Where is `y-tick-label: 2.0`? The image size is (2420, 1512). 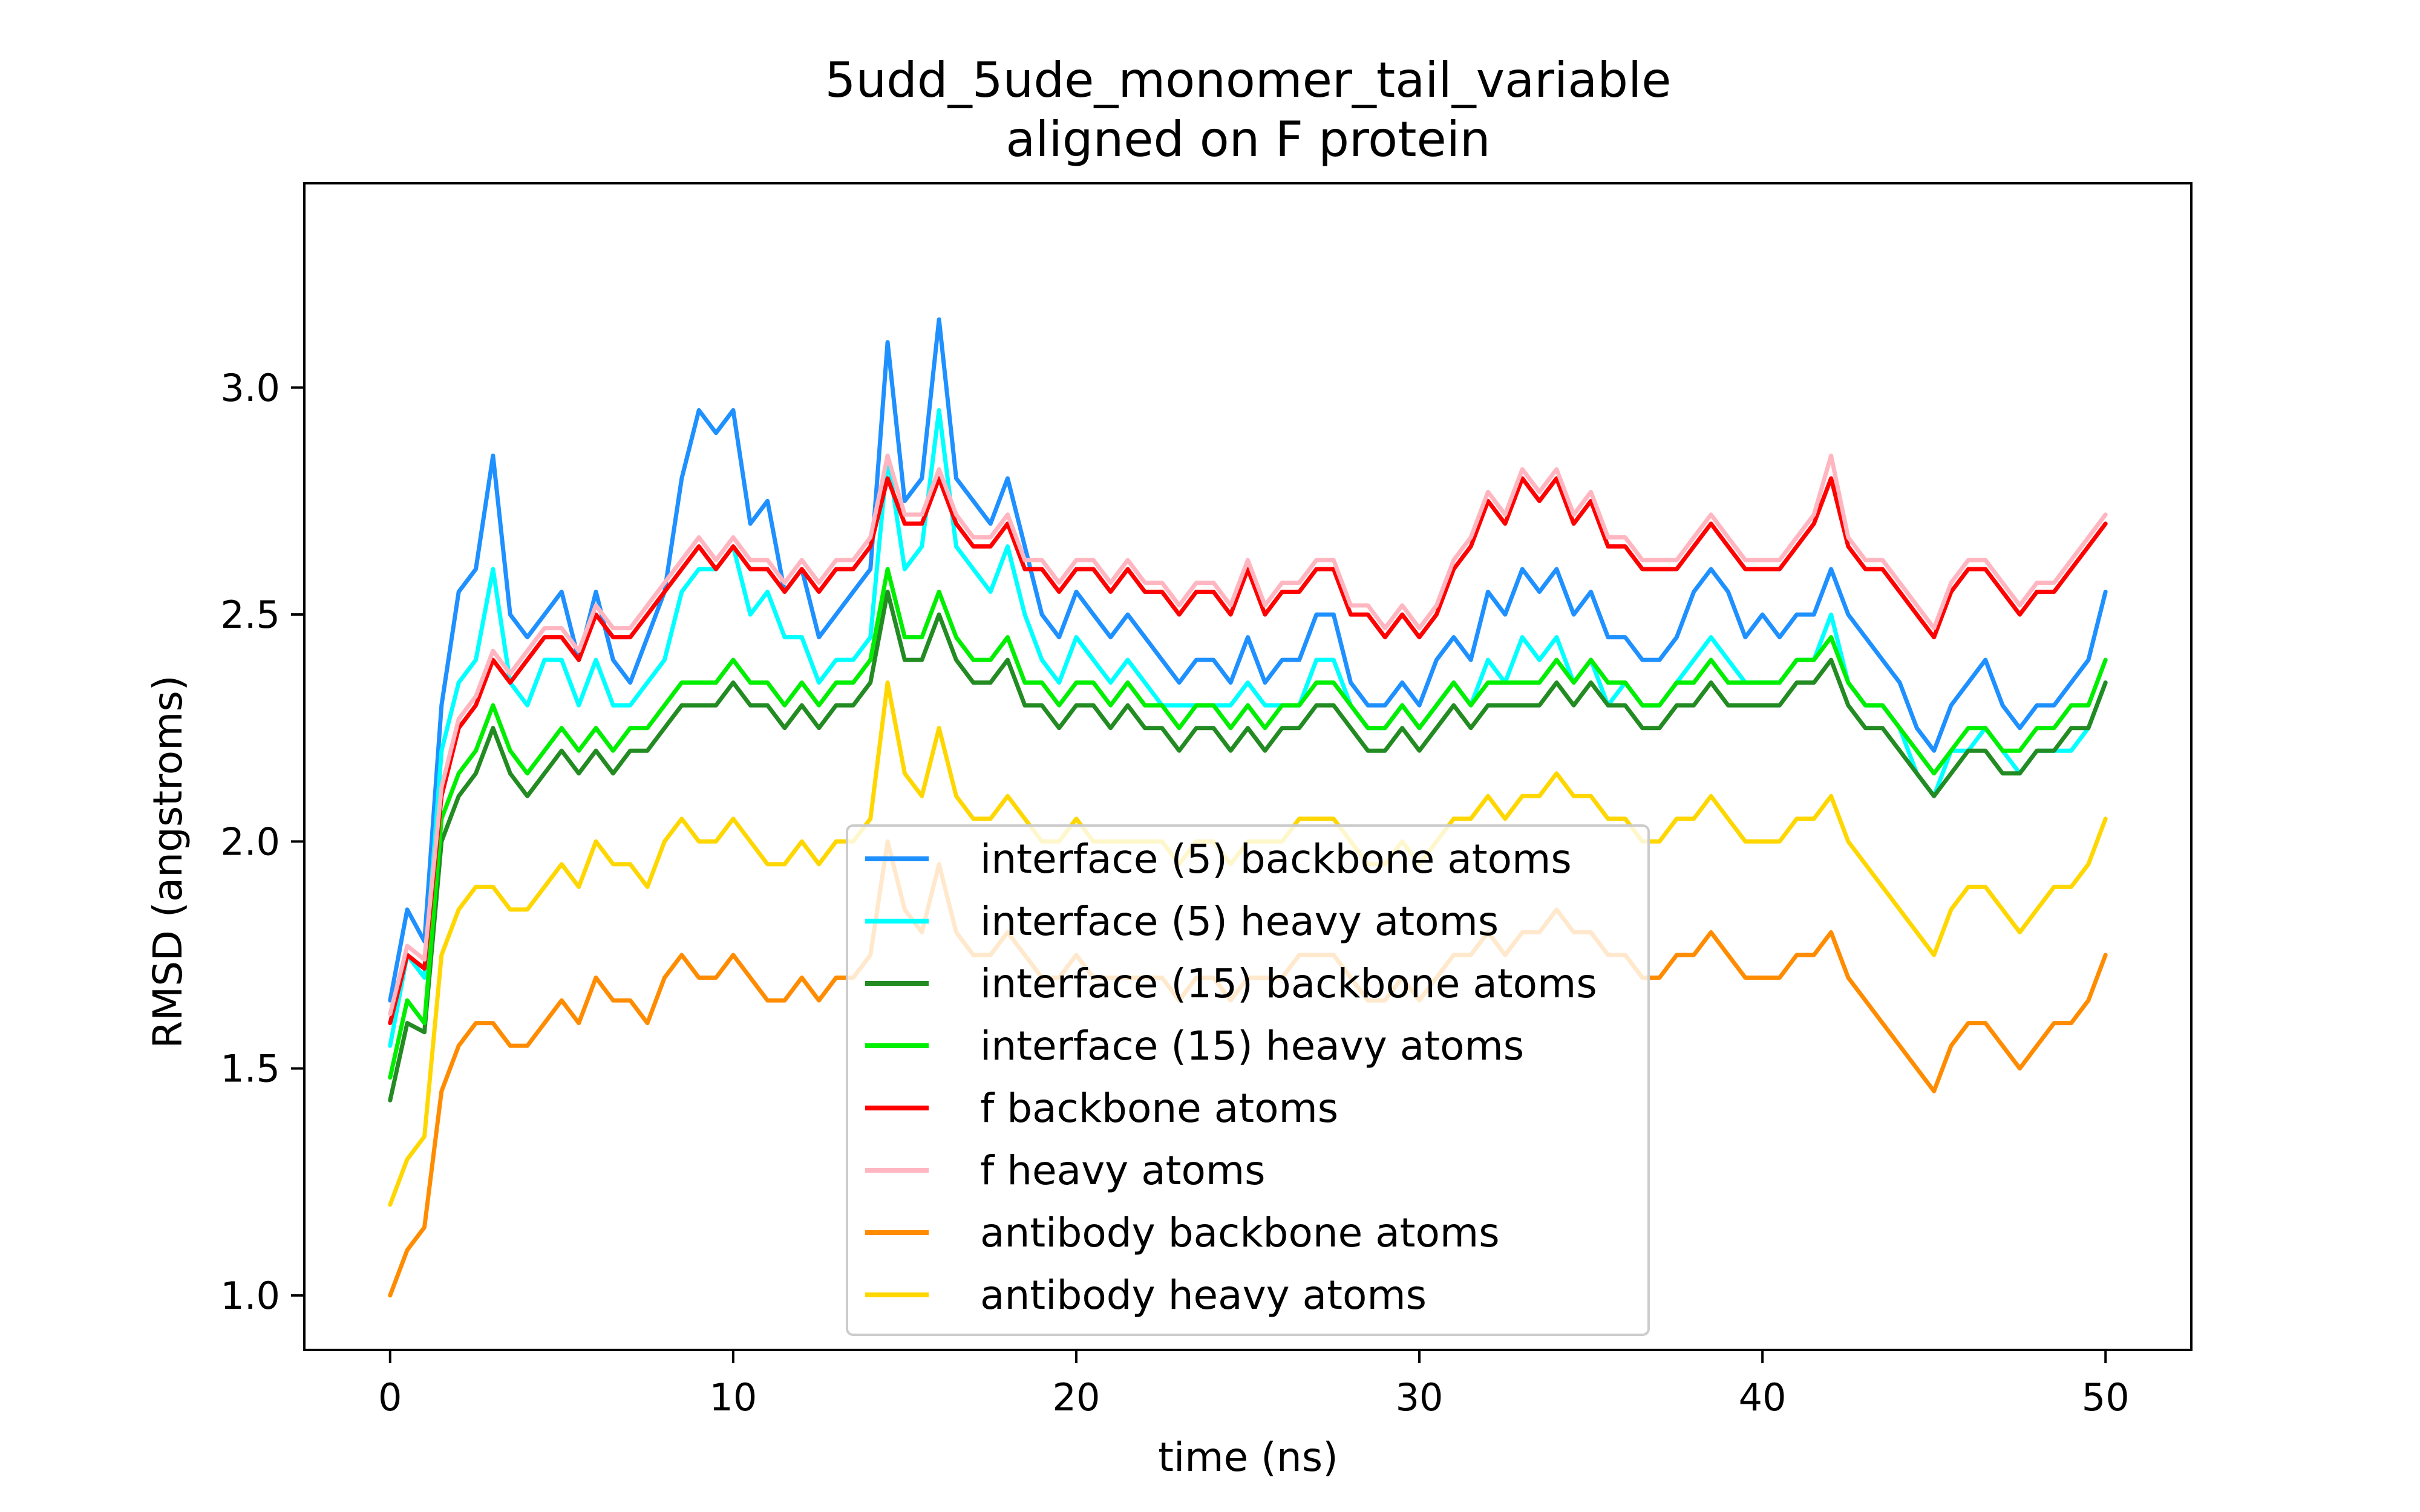
y-tick-label: 2.0 is located at coordinates (250, 842).